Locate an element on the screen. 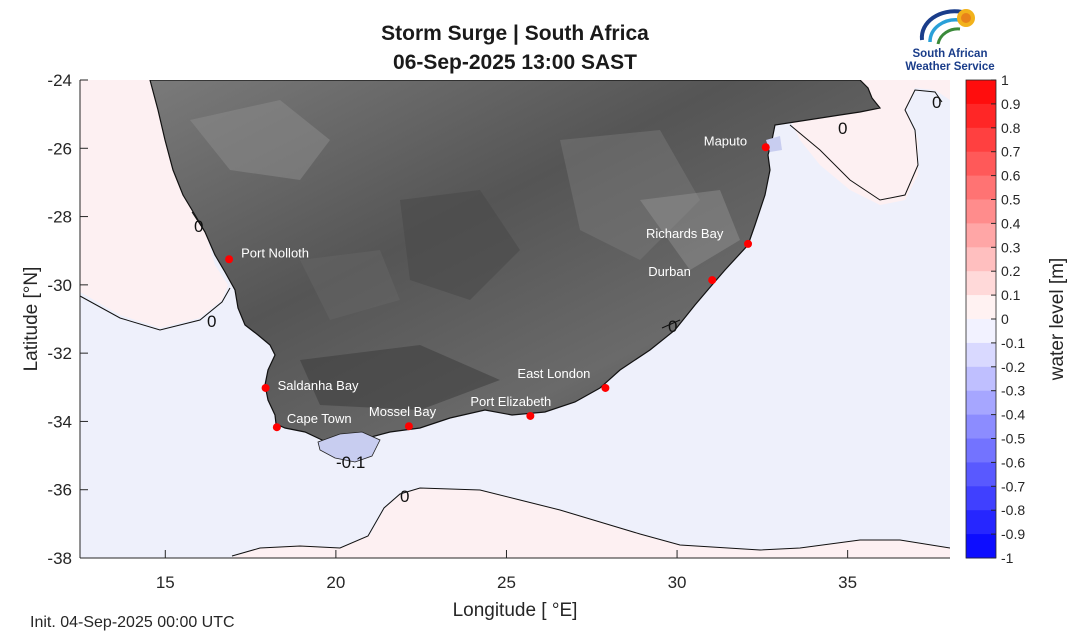 This screenshot has width=1074, height=638. colorbar-tick-label: 0.3 is located at coordinates (1011, 247).